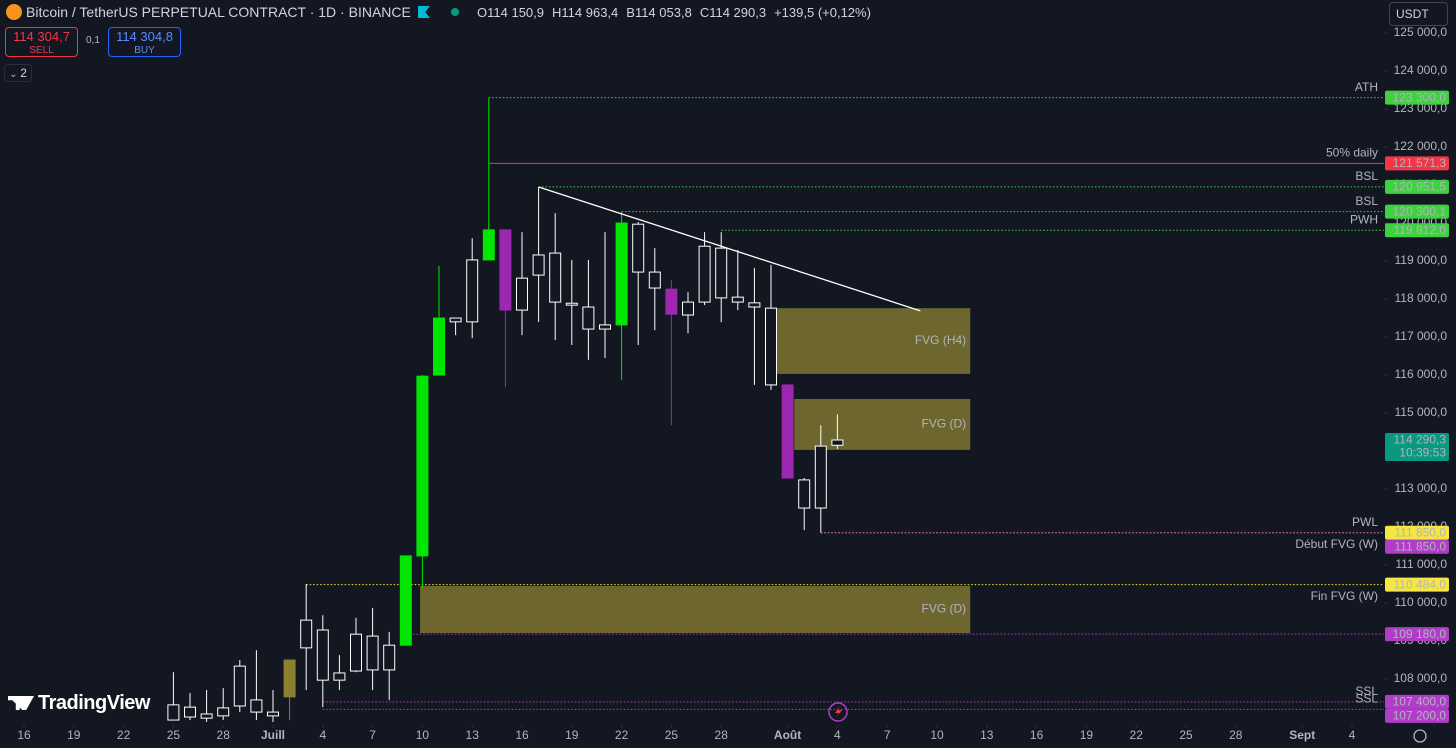 This screenshot has height=748, width=1456. I want to click on price-tag-label: 119 812,0, so click(1420, 230).